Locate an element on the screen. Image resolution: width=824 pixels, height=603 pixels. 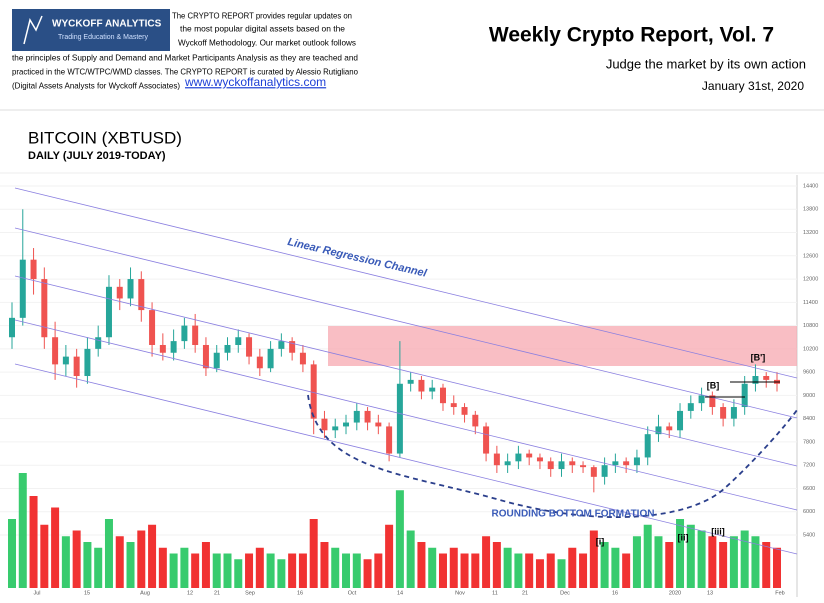
y-tick-label: 10200 is located at coordinates (810, 349).